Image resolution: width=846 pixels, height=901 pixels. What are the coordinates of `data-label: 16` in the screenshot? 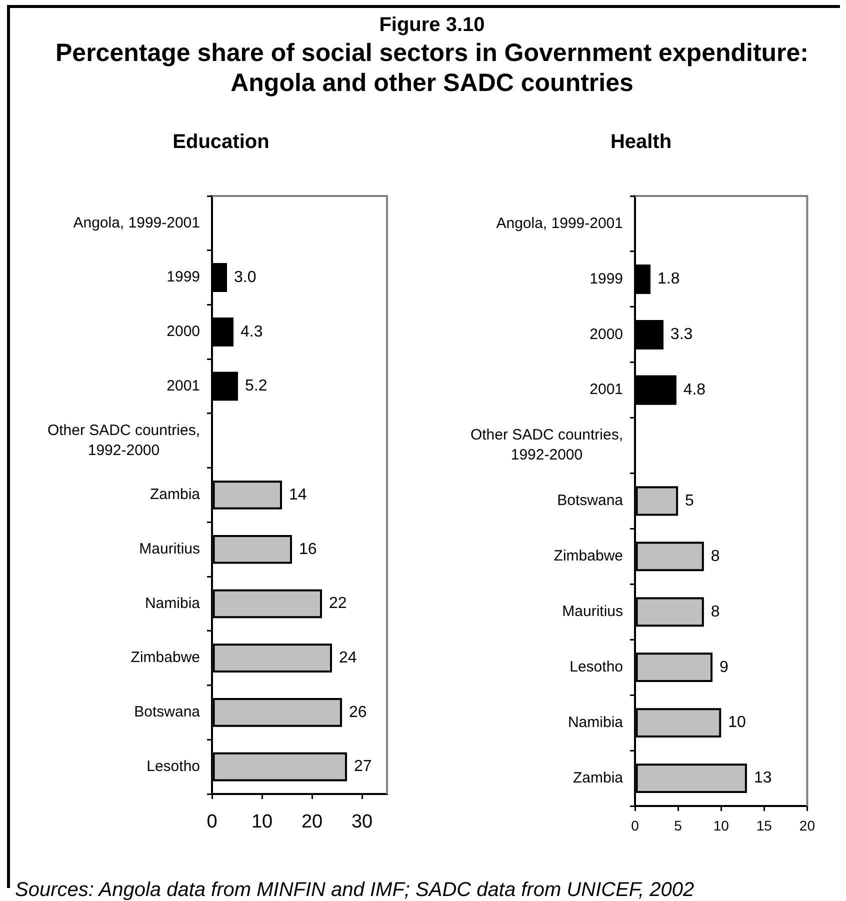 It's located at (308, 549).